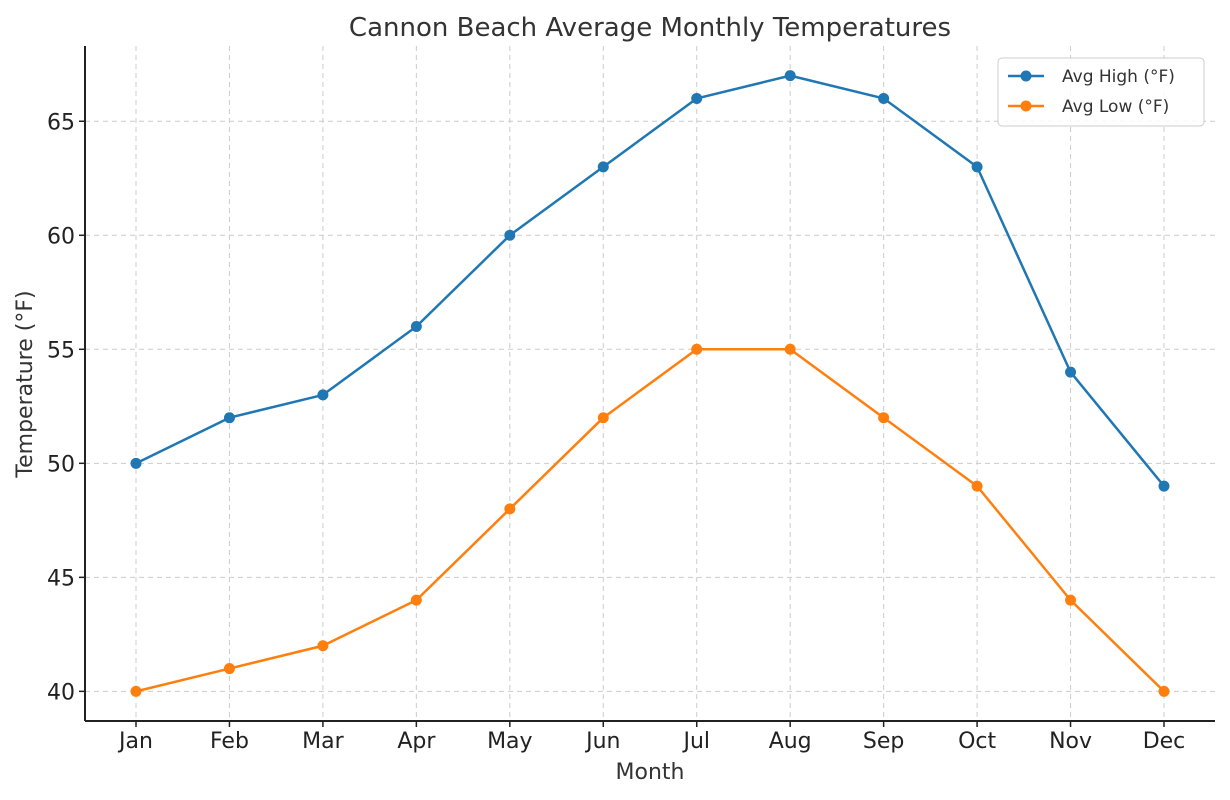  What do you see at coordinates (651, 737) in the screenshot?
I see `x-axis-ticks: Jan Feb Mar Apr May Jun Jul Aug Sep Oct Nov Dec` at bounding box center [651, 737].